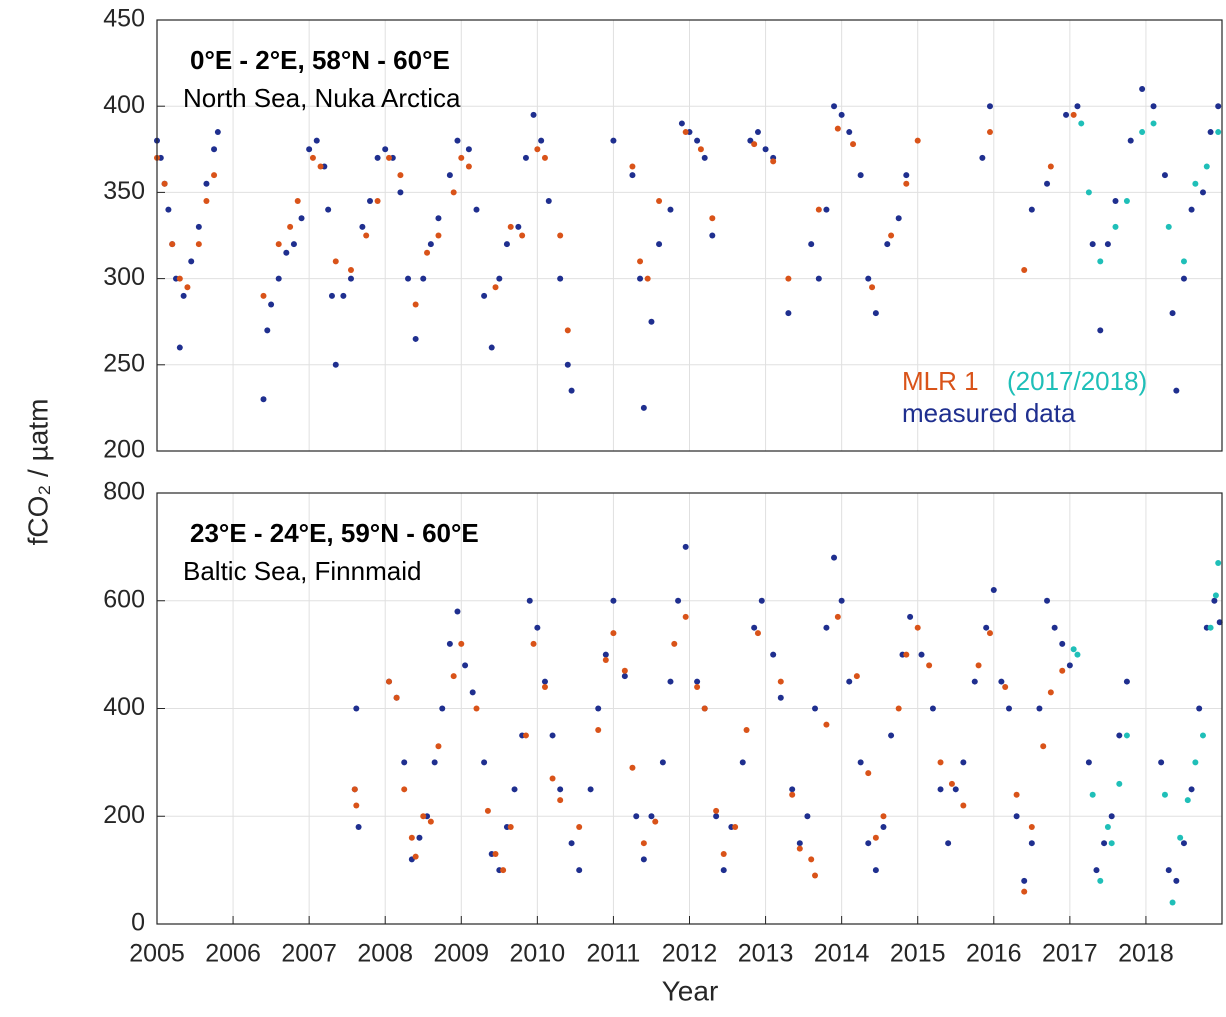  Describe the element at coordinates (1077, 381) in the screenshot. I see `legend-entry: (2017/2018)` at that location.